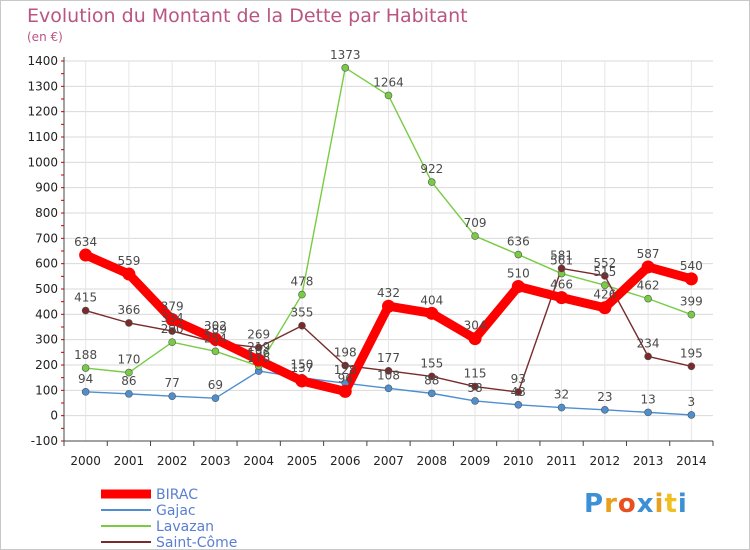  What do you see at coordinates (302, 365) in the screenshot?
I see `data-label: 150` at bounding box center [302, 365].